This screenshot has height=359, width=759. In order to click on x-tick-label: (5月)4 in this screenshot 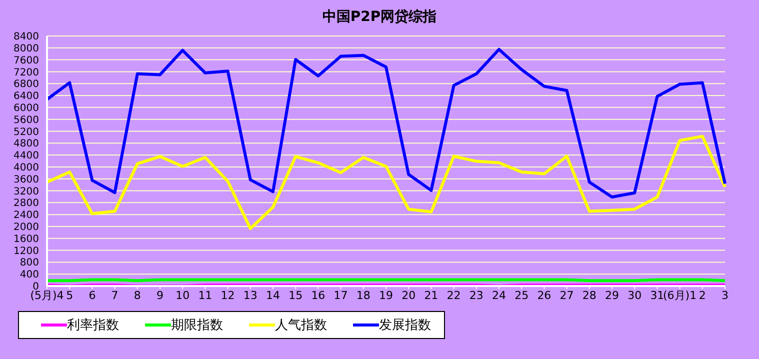, I will do `click(47, 295)`.